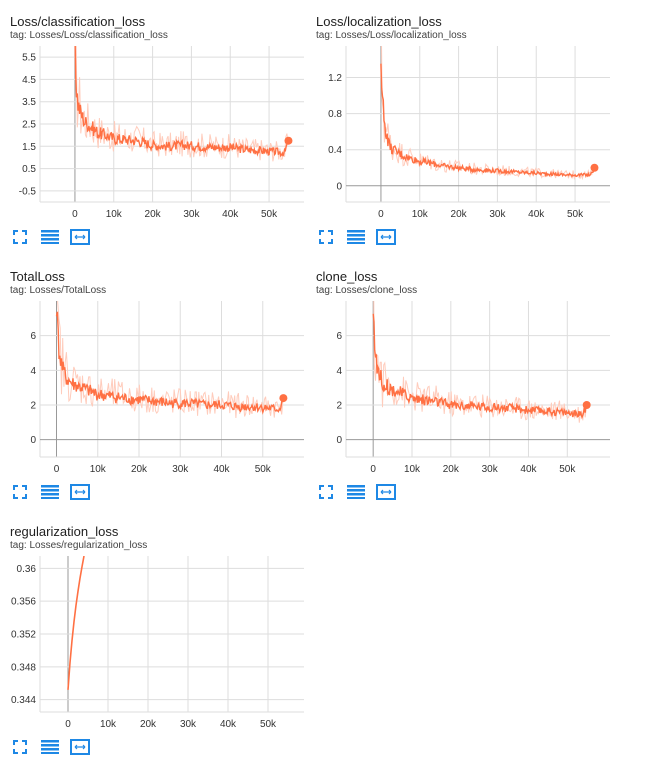 The image size is (647, 781). I want to click on chart-title: Loss/localization_loss, so click(379, 21).